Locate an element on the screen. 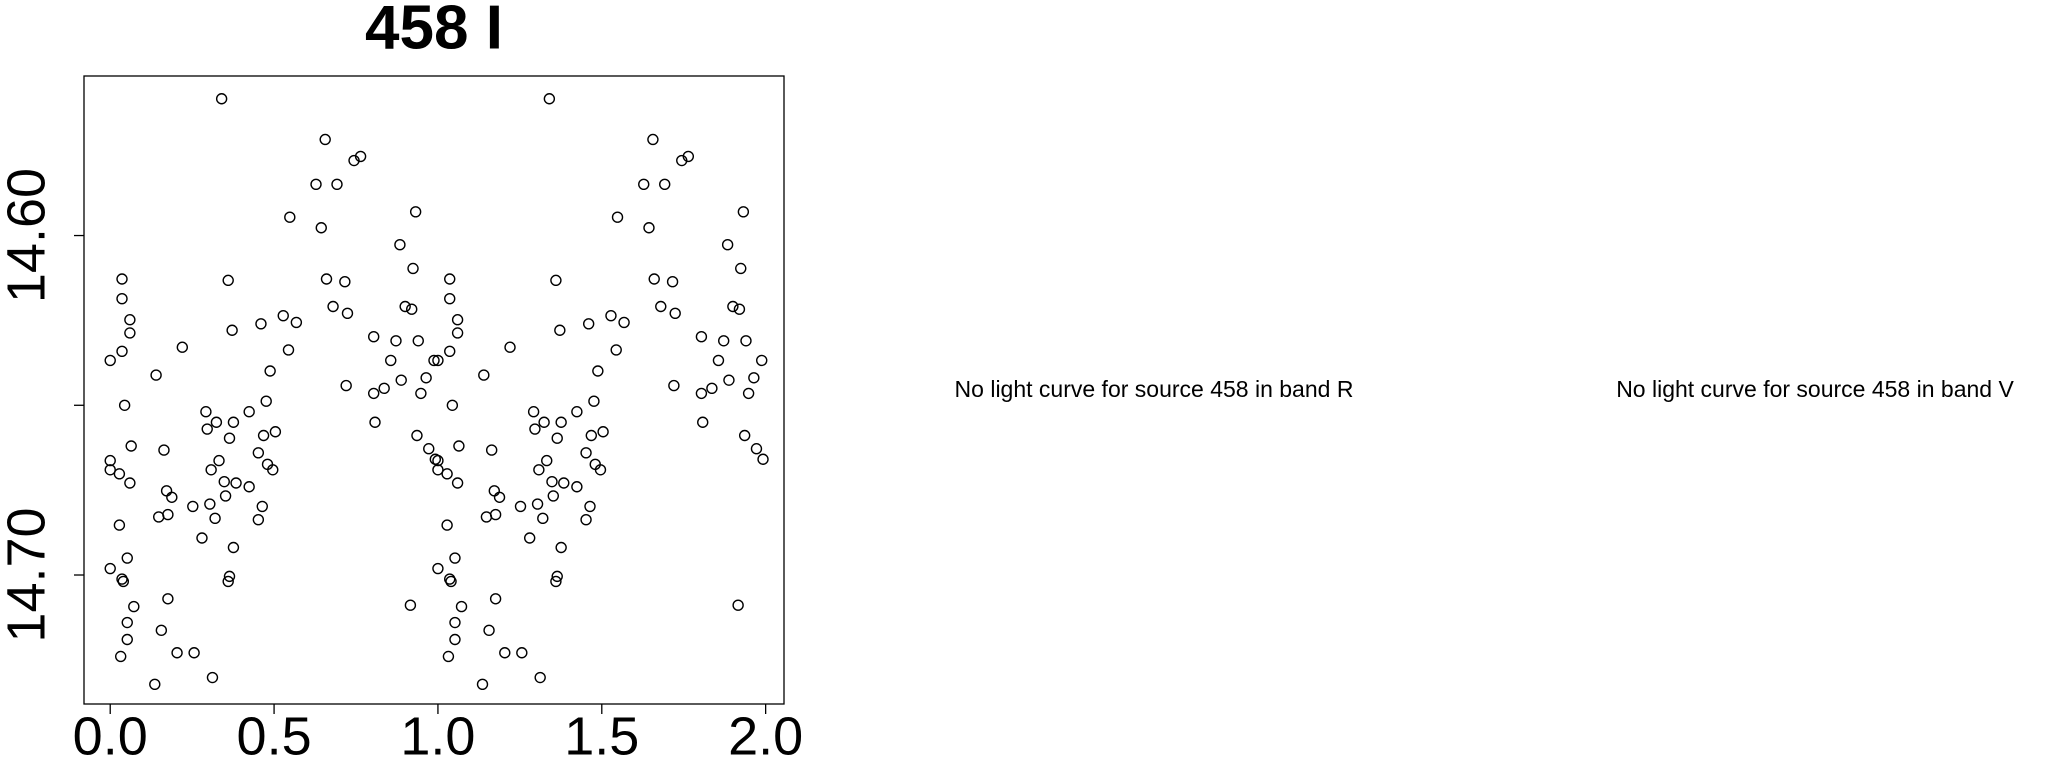  x-tick-label: 1.5 is located at coordinates (601, 735).